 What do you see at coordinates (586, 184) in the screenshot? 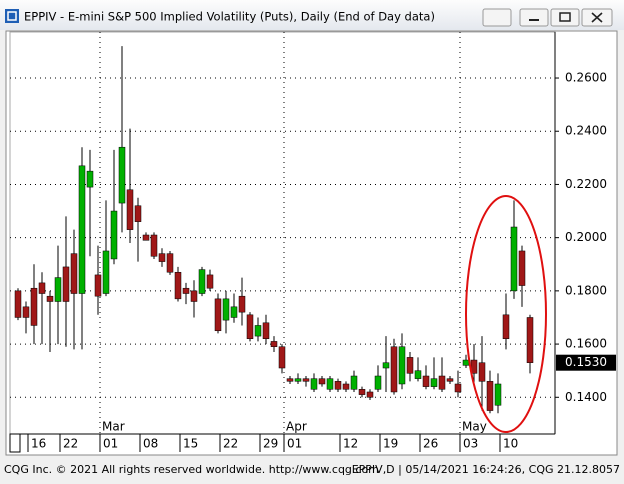
I see `y-tick-label: 0.2200` at bounding box center [586, 184].